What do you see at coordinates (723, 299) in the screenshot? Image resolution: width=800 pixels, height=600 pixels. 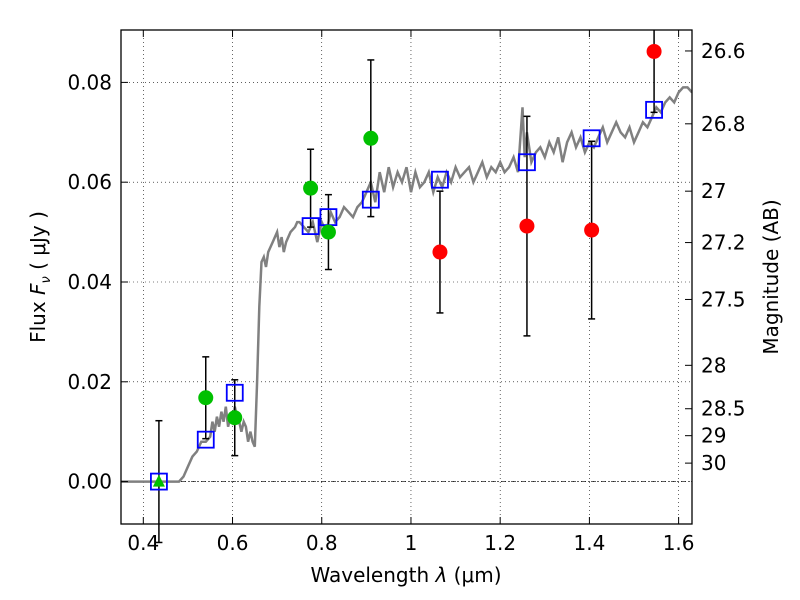 I see `y2-tick-label: 27.5` at bounding box center [723, 299].